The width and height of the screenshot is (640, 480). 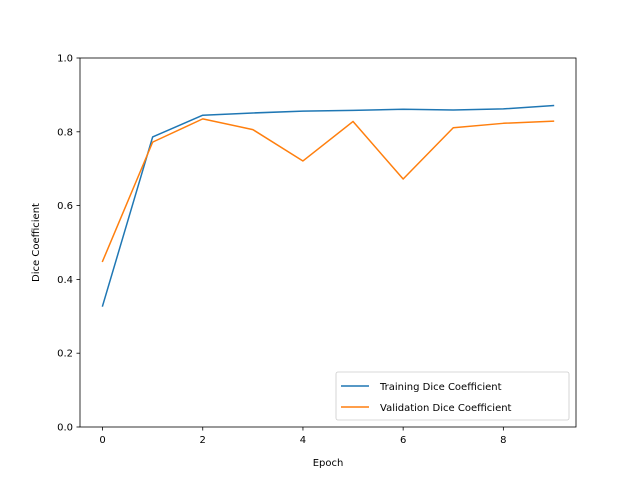 What do you see at coordinates (65, 59) in the screenshot?
I see `y-tick-label: 1.0` at bounding box center [65, 59].